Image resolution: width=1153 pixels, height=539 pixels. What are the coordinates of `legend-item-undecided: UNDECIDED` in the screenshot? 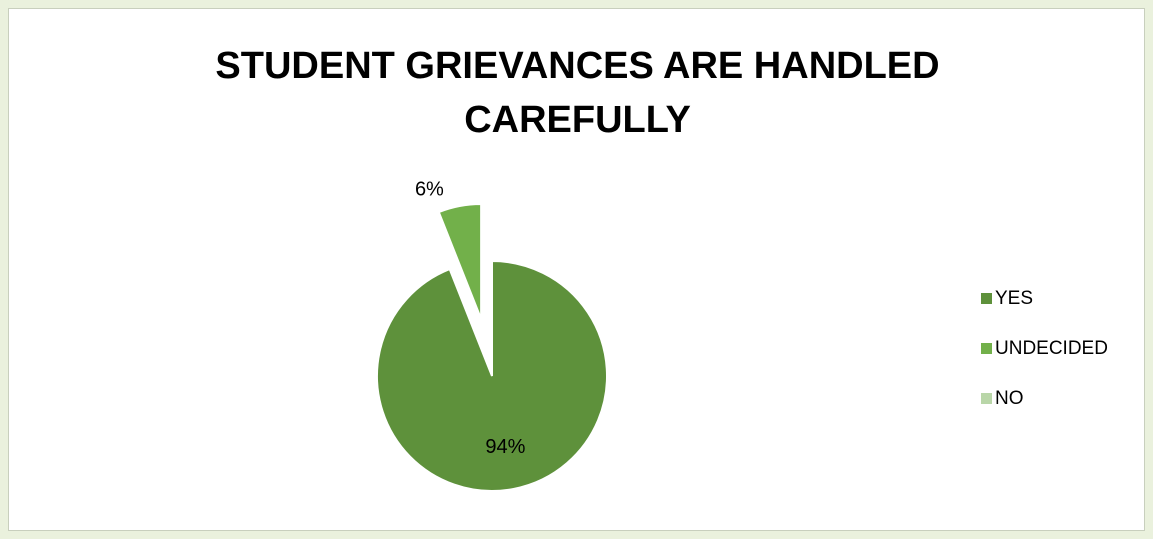 It's located at (1044, 348).